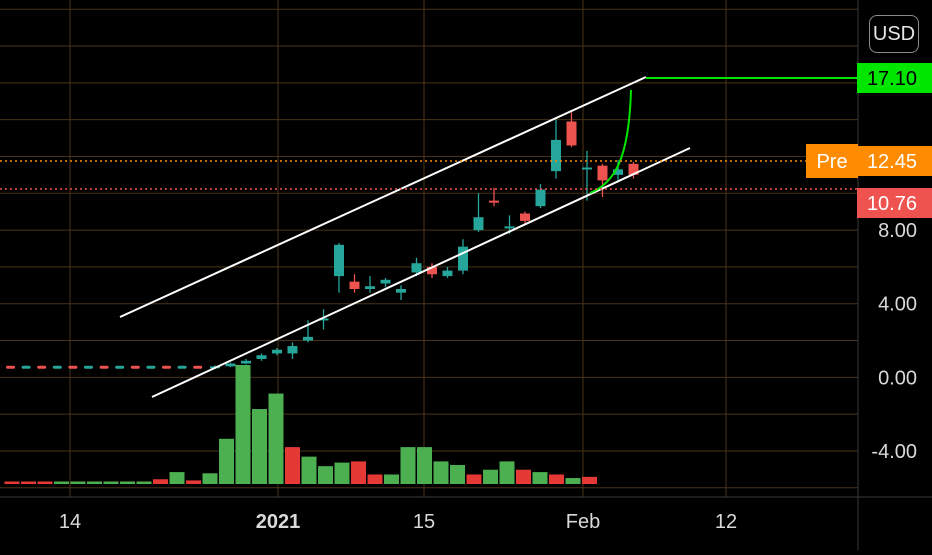 This screenshot has width=932, height=555. I want to click on price-tick-label: 0.00, so click(897, 378).